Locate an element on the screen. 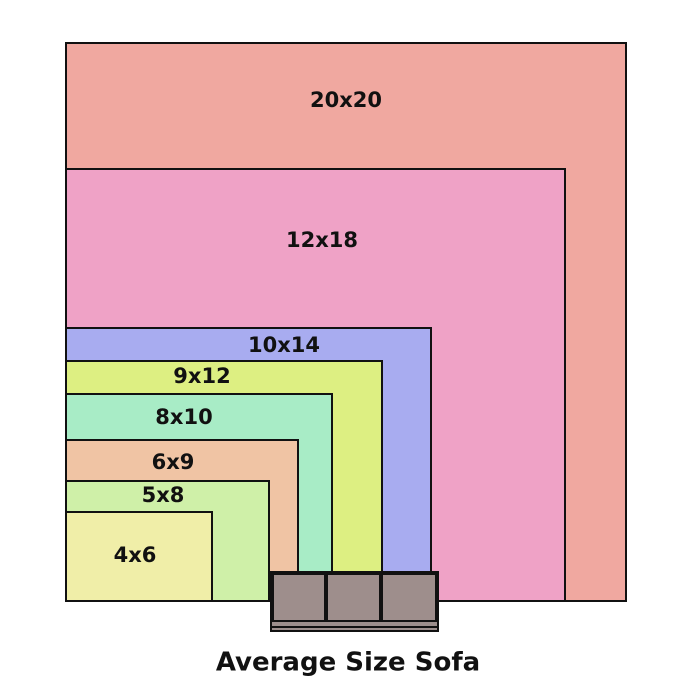  rug-4x6 is located at coordinates (139, 556).